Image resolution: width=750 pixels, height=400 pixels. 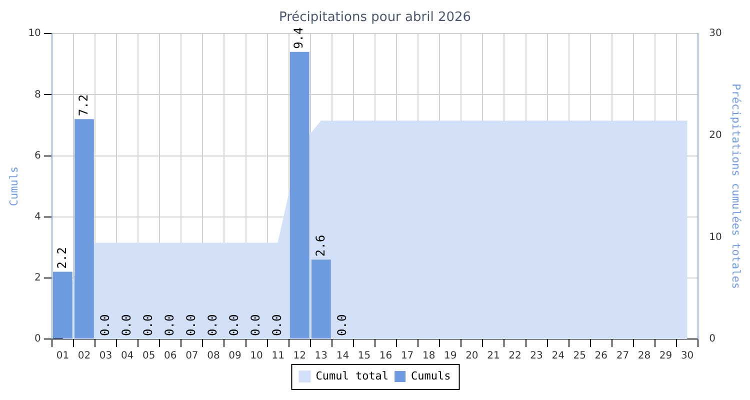 What do you see at coordinates (127, 356) in the screenshot?
I see `x-tick-label: 04` at bounding box center [127, 356].